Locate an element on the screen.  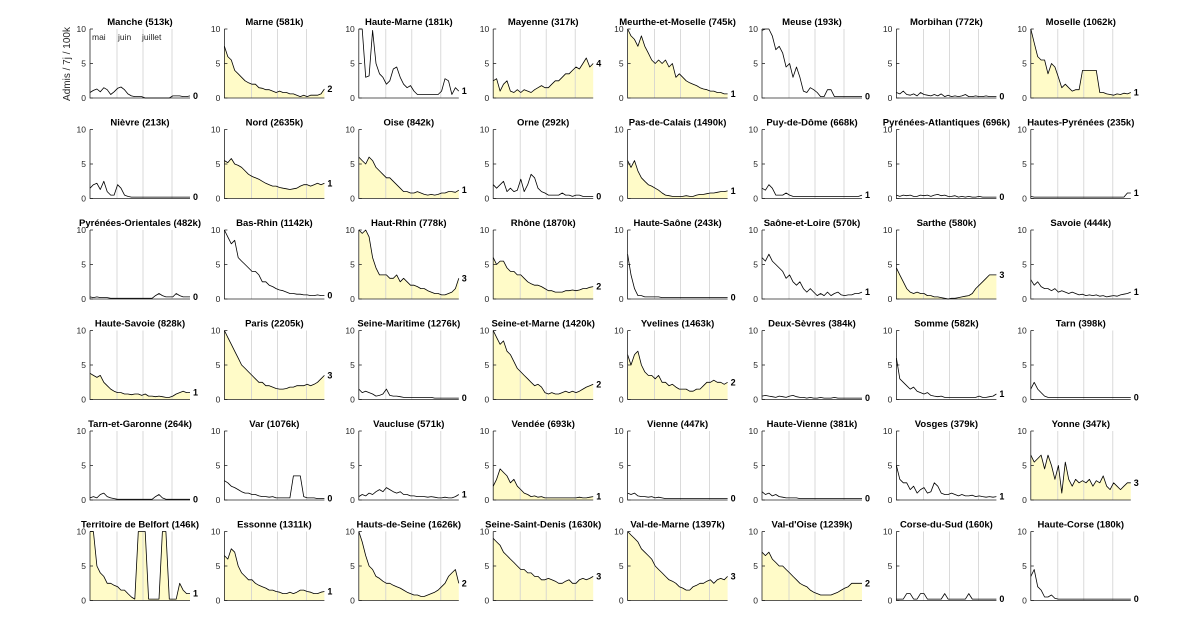
panel-title: Mayenne (317k) is located at coordinates (543, 22).